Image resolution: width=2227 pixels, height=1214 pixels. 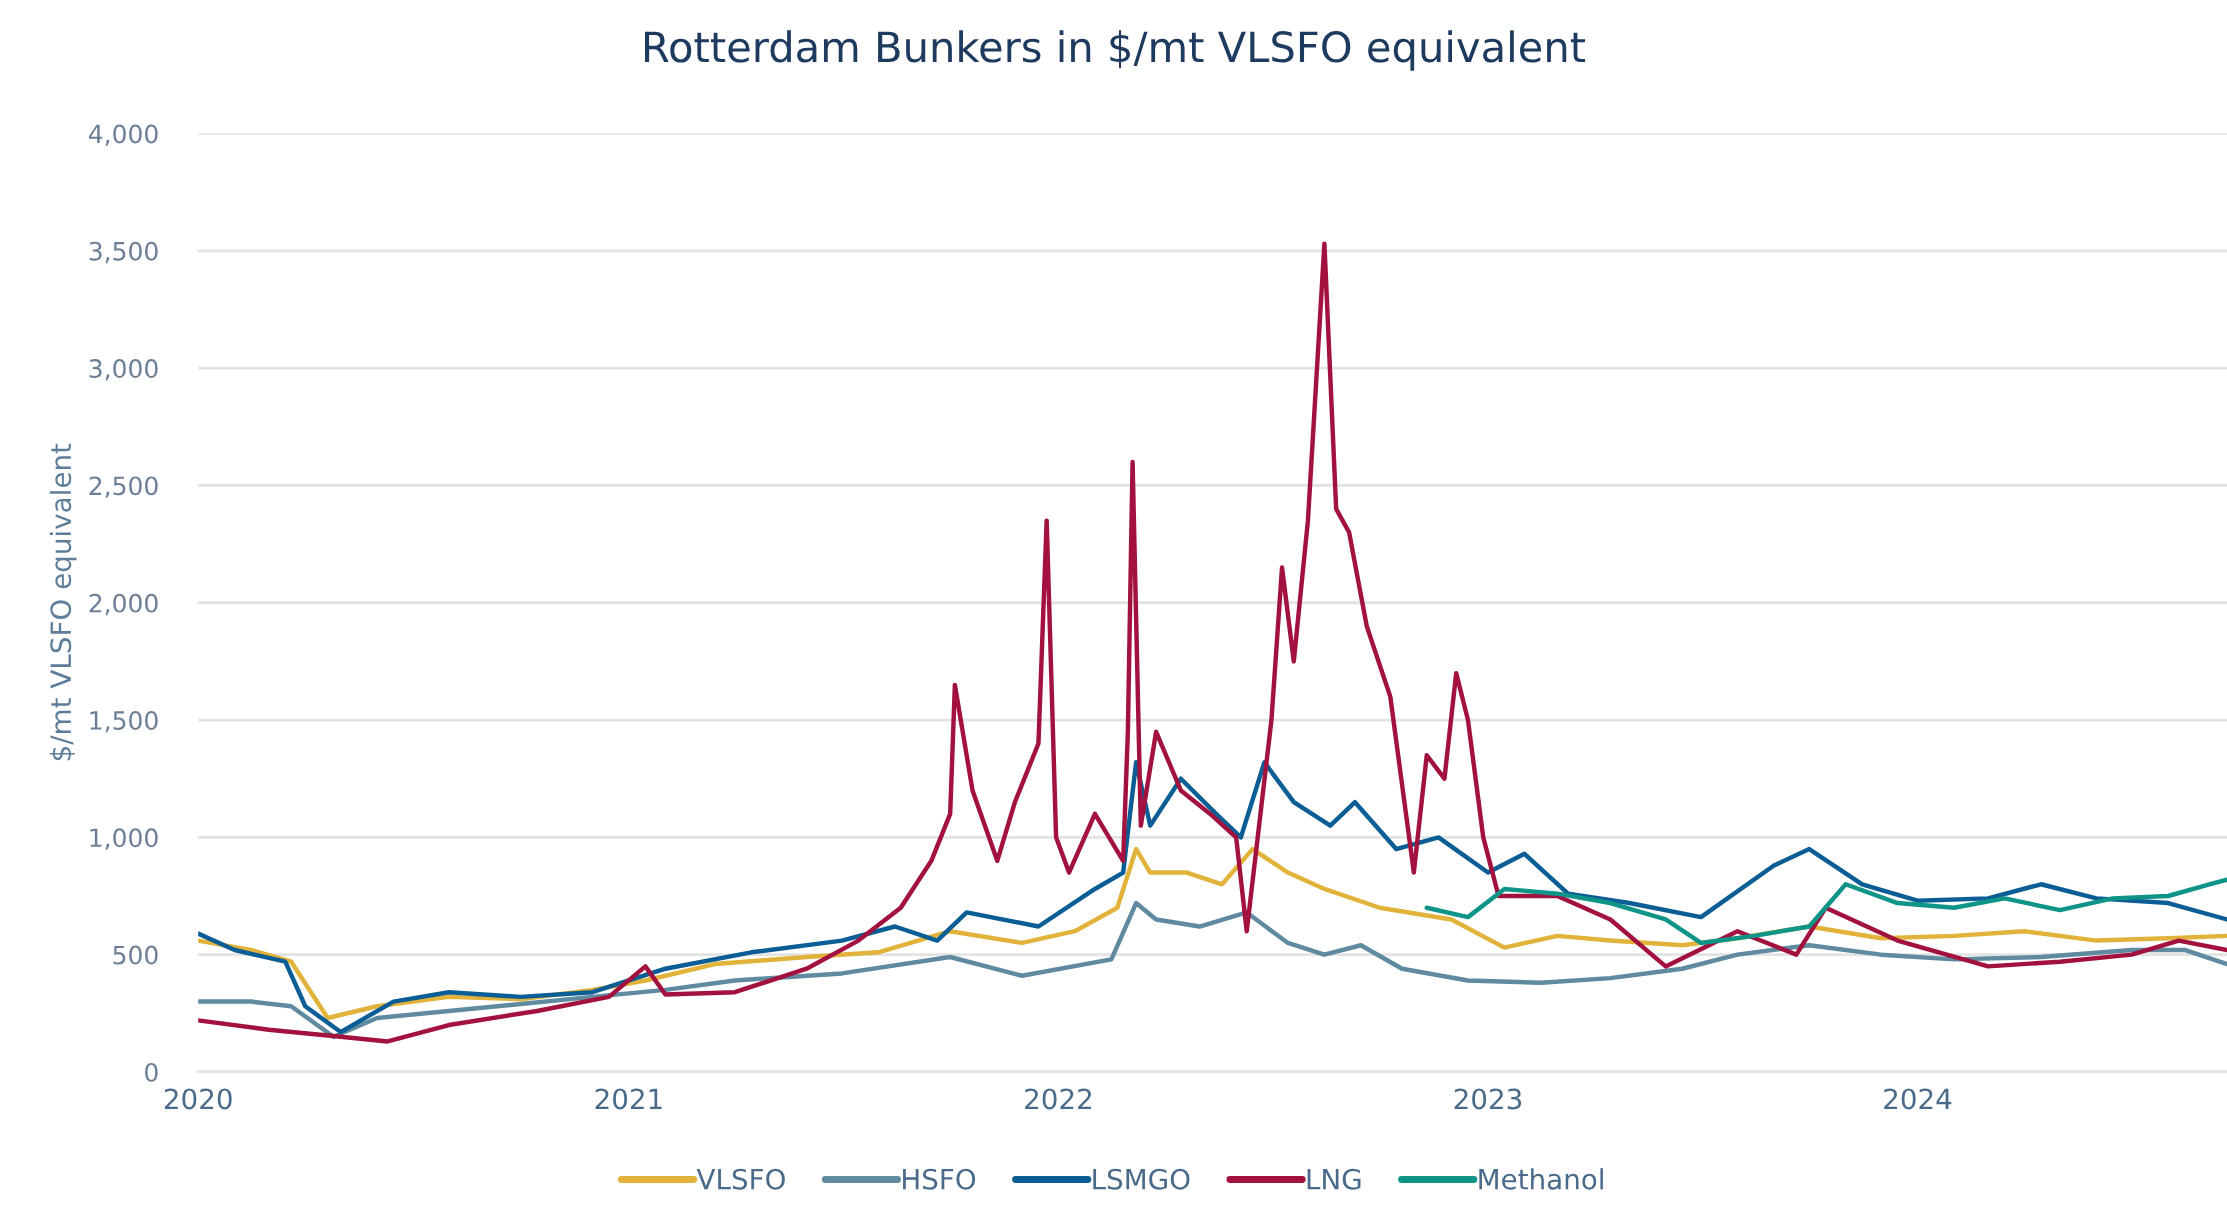 I want to click on legend-label: VLSFO, so click(x=740, y=1179).